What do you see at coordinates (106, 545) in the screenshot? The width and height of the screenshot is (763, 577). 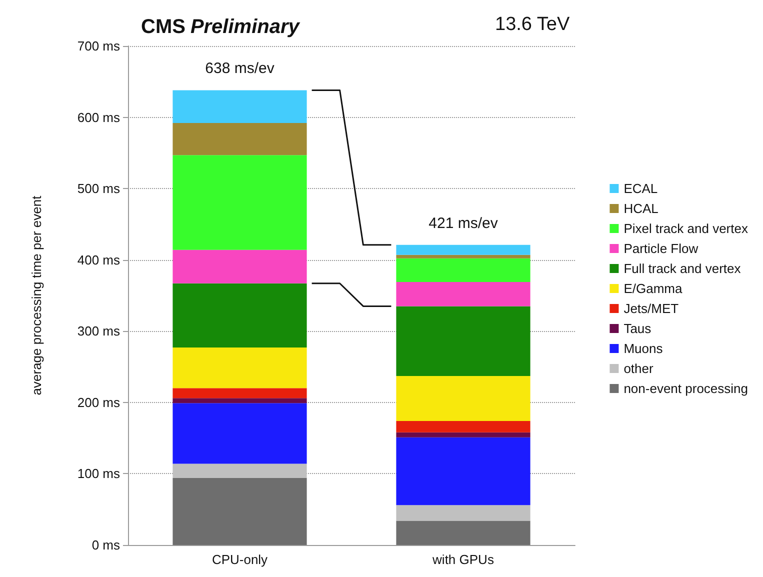 I see `y-tick-label: 0 ms` at bounding box center [106, 545].